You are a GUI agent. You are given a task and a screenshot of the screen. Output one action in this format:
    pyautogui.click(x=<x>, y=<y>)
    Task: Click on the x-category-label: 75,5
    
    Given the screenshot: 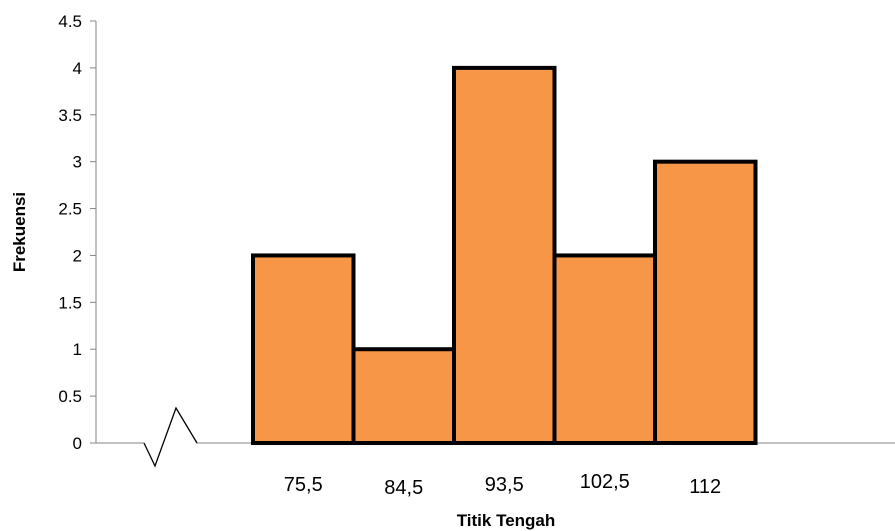 What is the action you would take?
    pyautogui.click(x=303, y=485)
    